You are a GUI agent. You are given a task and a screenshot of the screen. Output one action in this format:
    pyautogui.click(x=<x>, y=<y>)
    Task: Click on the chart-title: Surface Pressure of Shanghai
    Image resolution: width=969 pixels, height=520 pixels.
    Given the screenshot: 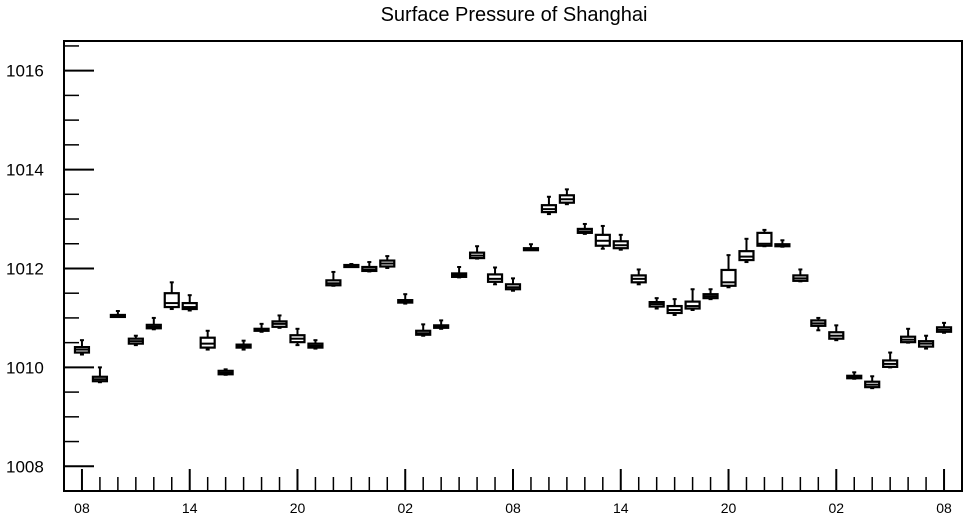 What is the action you would take?
    pyautogui.click(x=514, y=15)
    